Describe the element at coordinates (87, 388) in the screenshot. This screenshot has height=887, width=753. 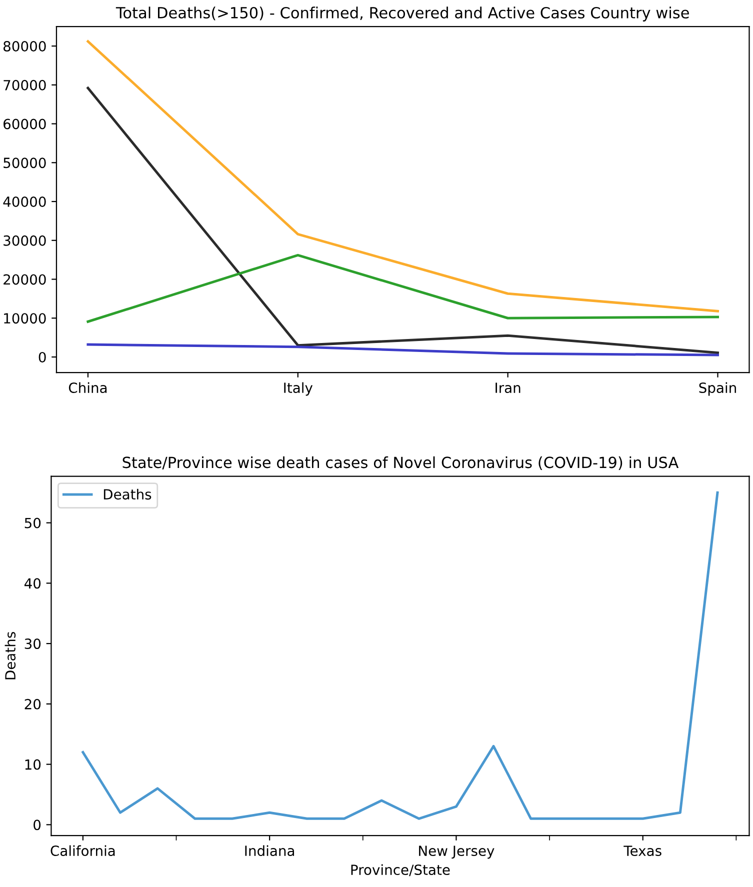
I see `x-tick-label: China` at that location.